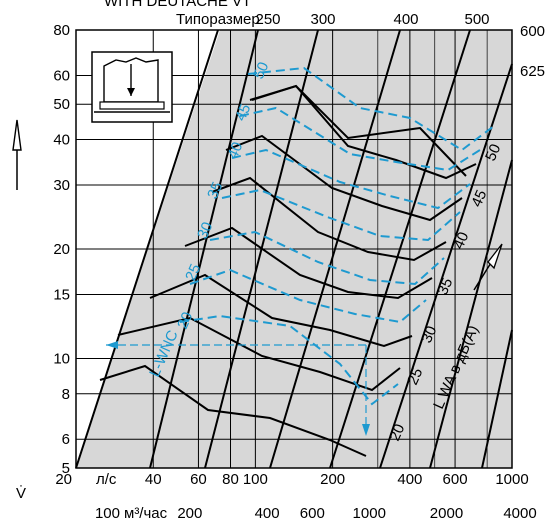  What do you see at coordinates (106, 479) in the screenshot?
I see `x-unit-ls: л/с` at bounding box center [106, 479].